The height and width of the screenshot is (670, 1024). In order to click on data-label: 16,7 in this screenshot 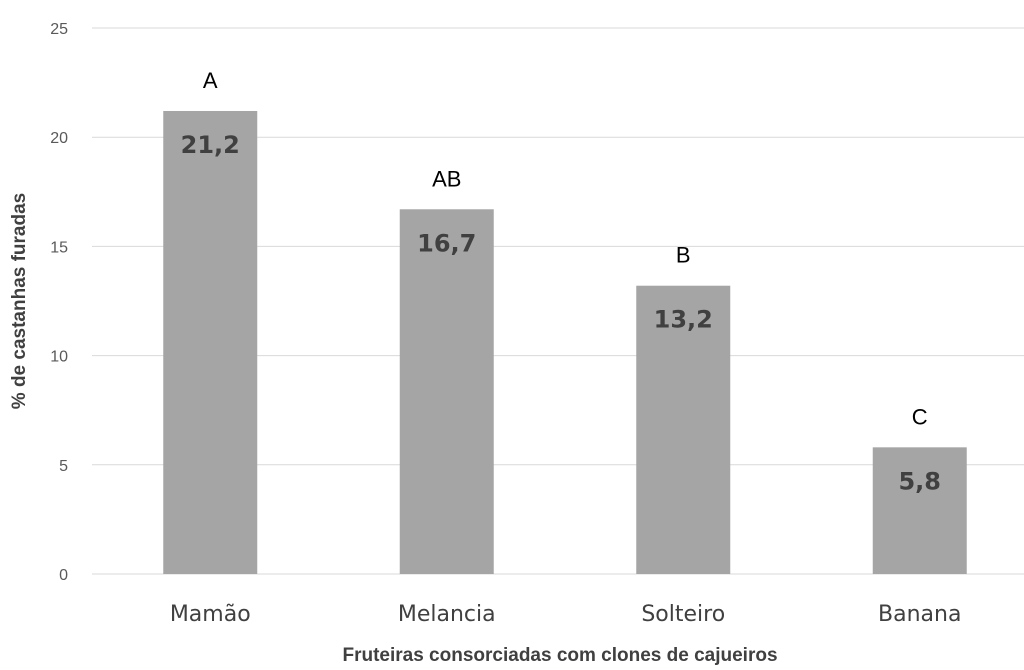, I will do `click(446, 243)`.